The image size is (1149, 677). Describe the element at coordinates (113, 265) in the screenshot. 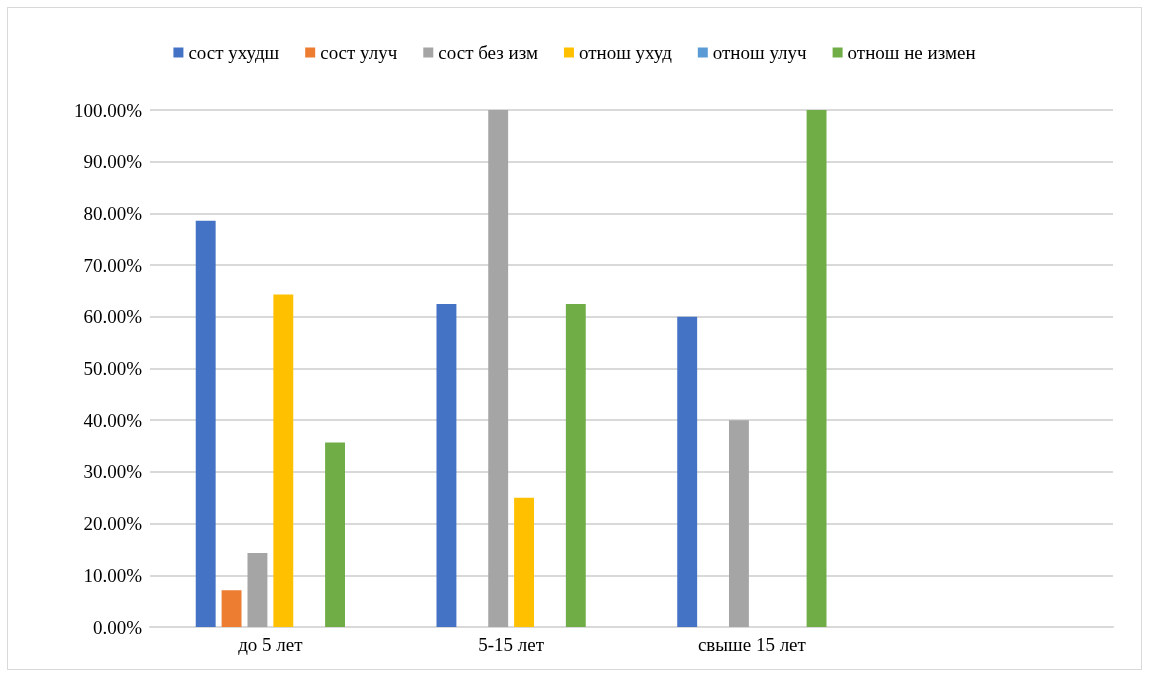

I see `y-tick-label: 70.00%` at that location.